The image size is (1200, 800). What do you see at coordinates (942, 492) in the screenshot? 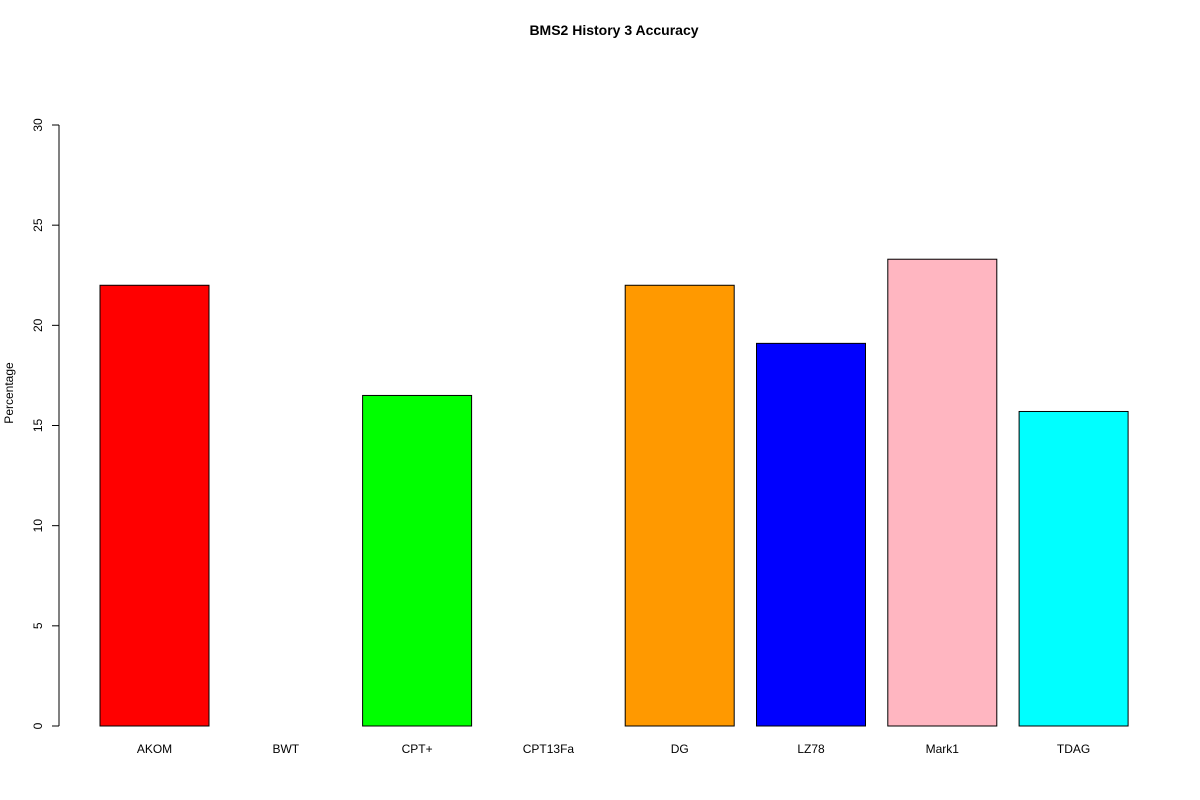
I see `bar-mark1` at bounding box center [942, 492].